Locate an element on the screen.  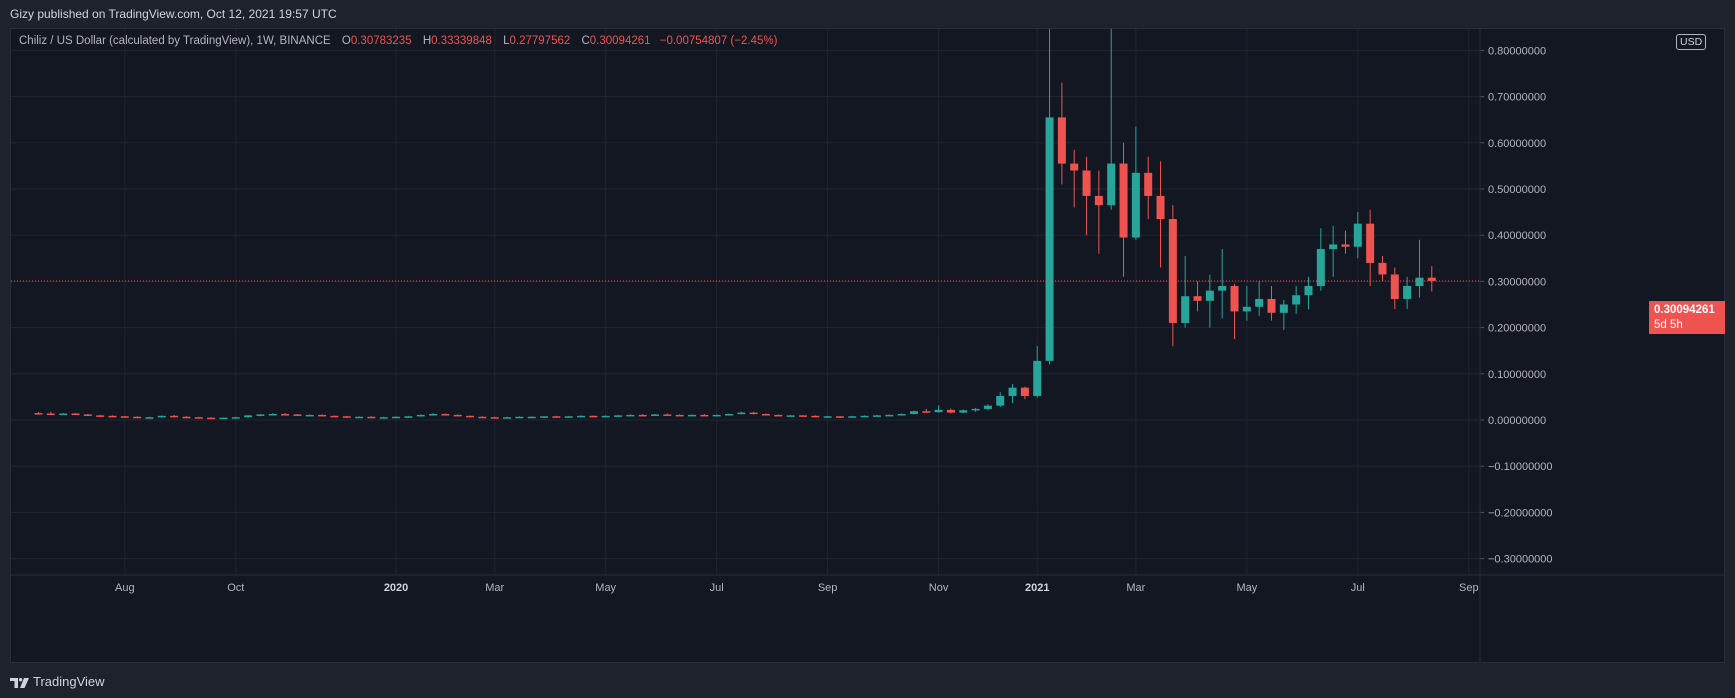
y-tick-label: 0.10000000 is located at coordinates (1517, 375).